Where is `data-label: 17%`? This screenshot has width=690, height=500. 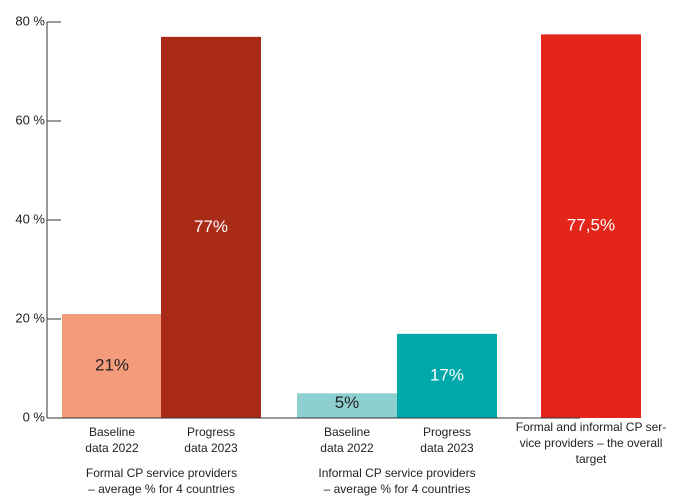 data-label: 17% is located at coordinates (447, 374).